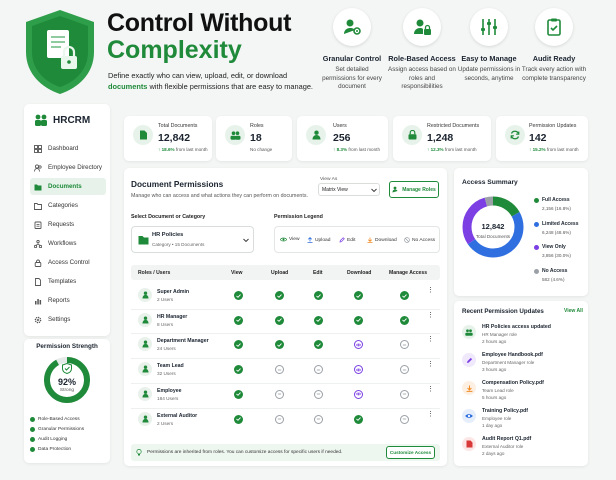 The width and height of the screenshot is (616, 480). What do you see at coordinates (503, 311) in the screenshot?
I see `recent-updates-title: Recent Permission Updates` at bounding box center [503, 311].